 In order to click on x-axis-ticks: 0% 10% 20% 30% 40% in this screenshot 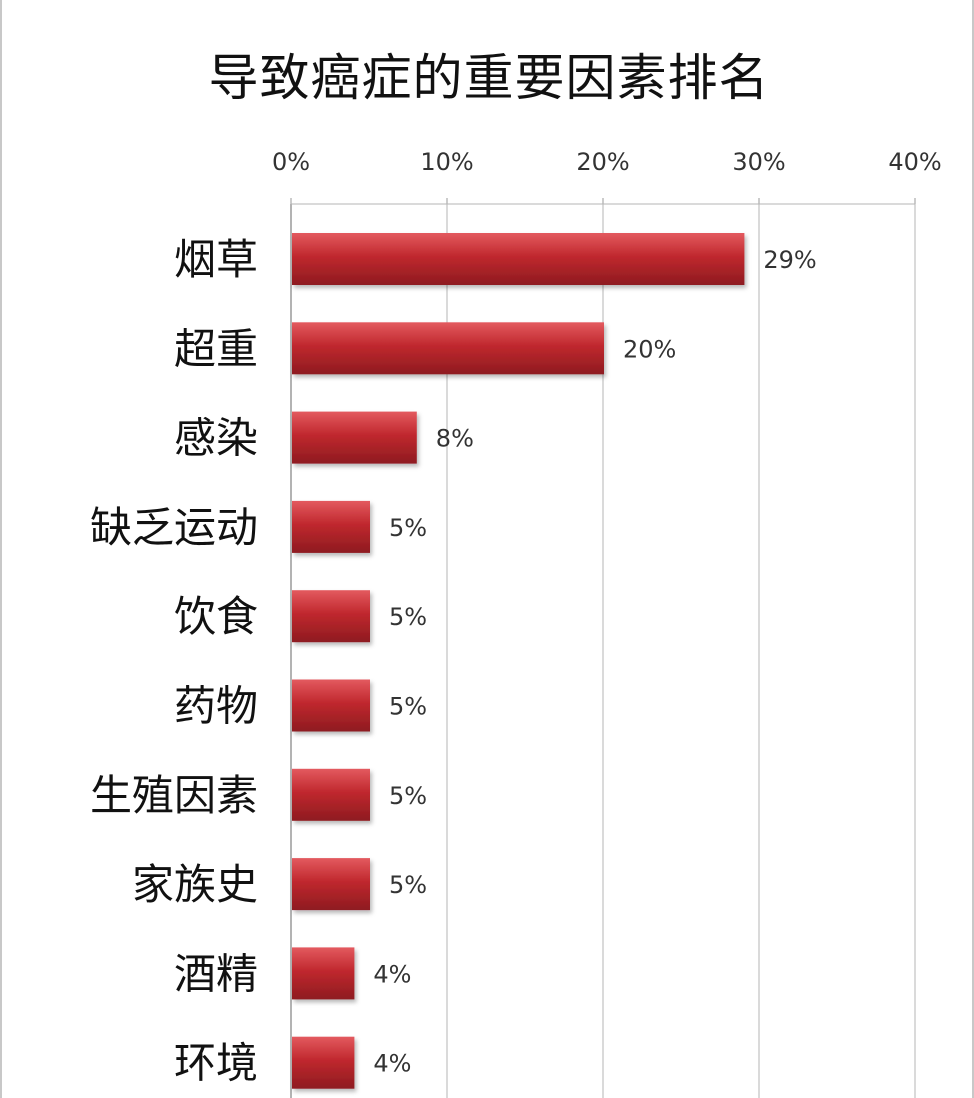, I will do `click(607, 176)`.